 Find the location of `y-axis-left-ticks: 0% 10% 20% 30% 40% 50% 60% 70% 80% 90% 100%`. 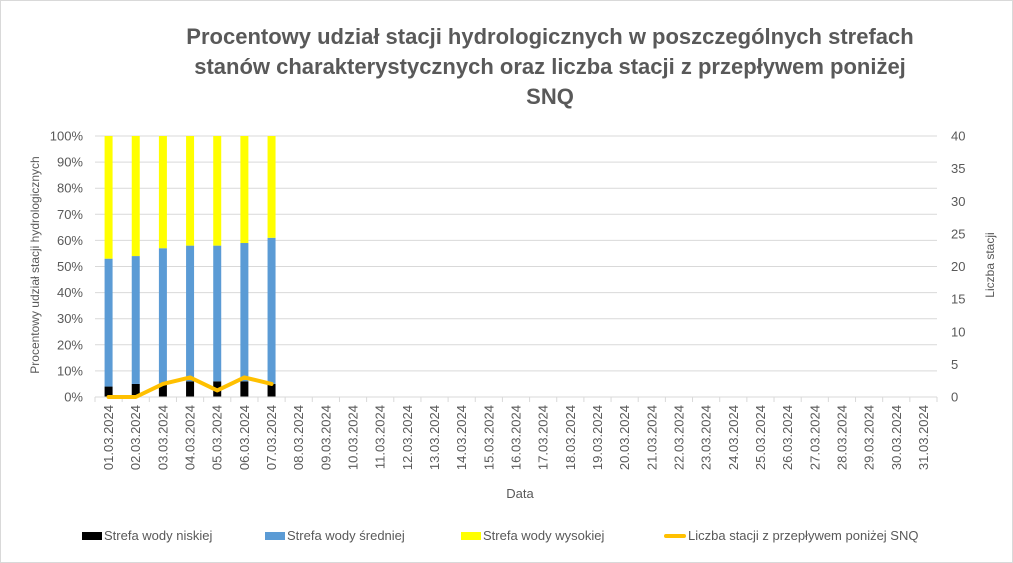

y-axis-left-ticks: 0% 10% 20% 30% 40% 50% 60% 70% 80% 90% 100% is located at coordinates (67, 267).